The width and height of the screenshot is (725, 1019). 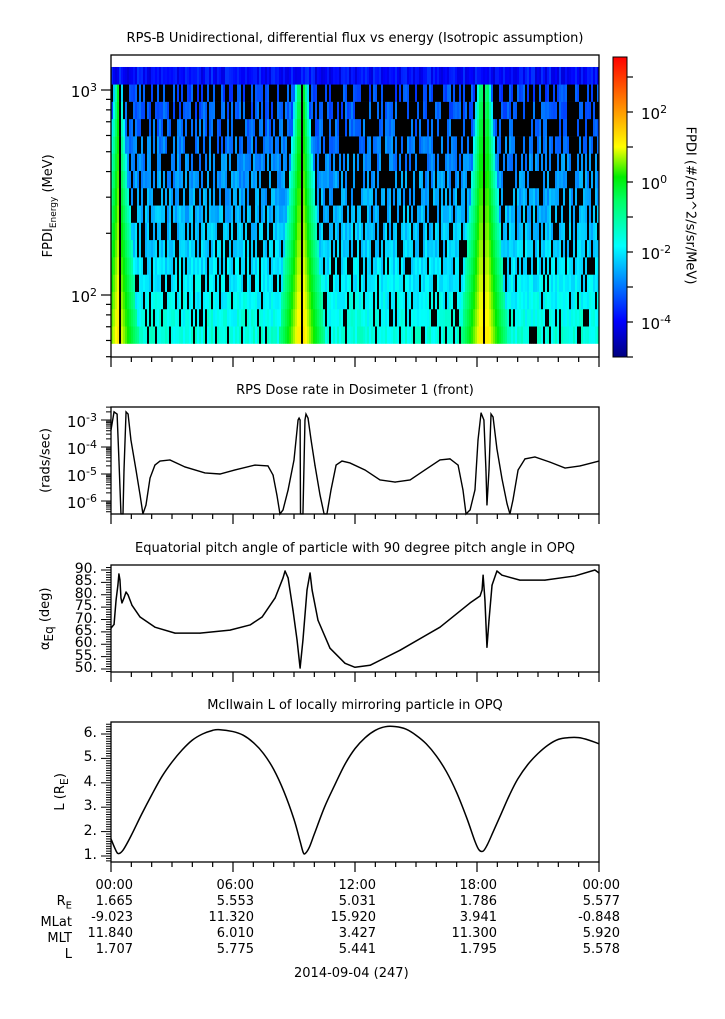 I want to click on re-value: 1.786, so click(x=478, y=901).